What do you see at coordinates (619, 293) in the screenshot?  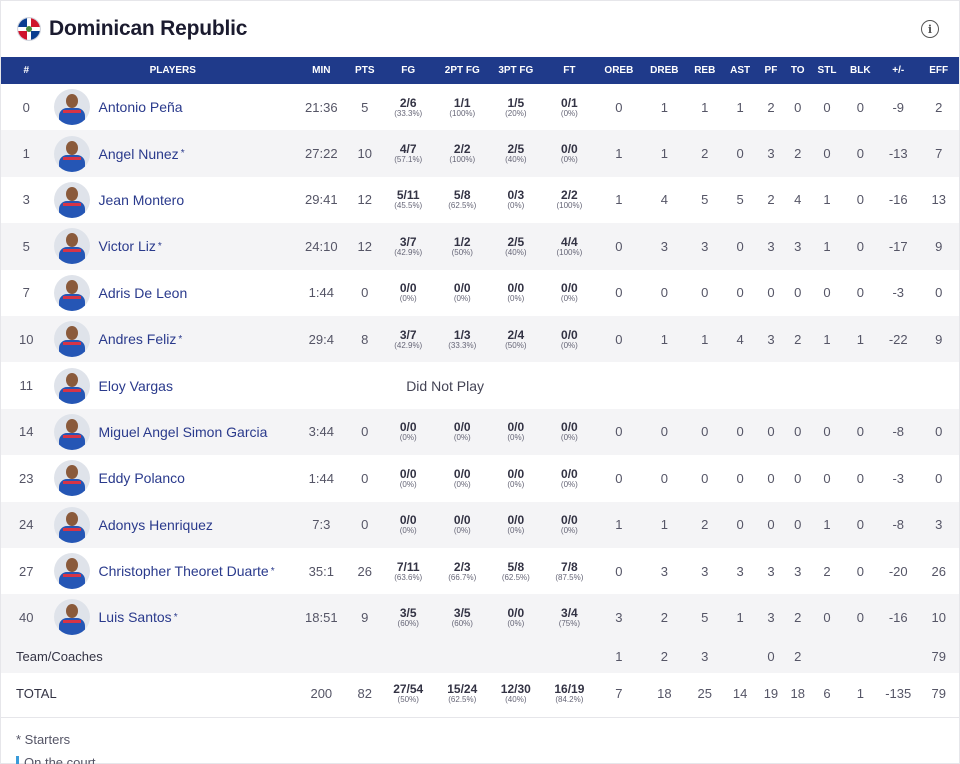 I see `stat-oreb: 0` at bounding box center [619, 293].